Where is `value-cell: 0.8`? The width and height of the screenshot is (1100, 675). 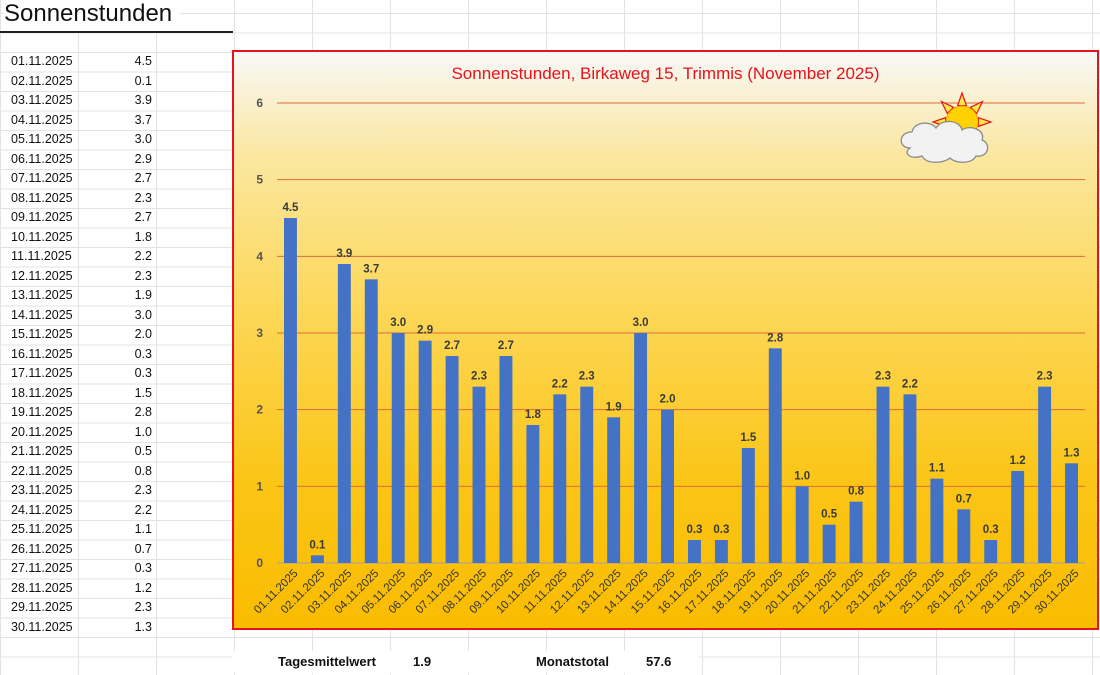 value-cell: 0.8 is located at coordinates (143, 470).